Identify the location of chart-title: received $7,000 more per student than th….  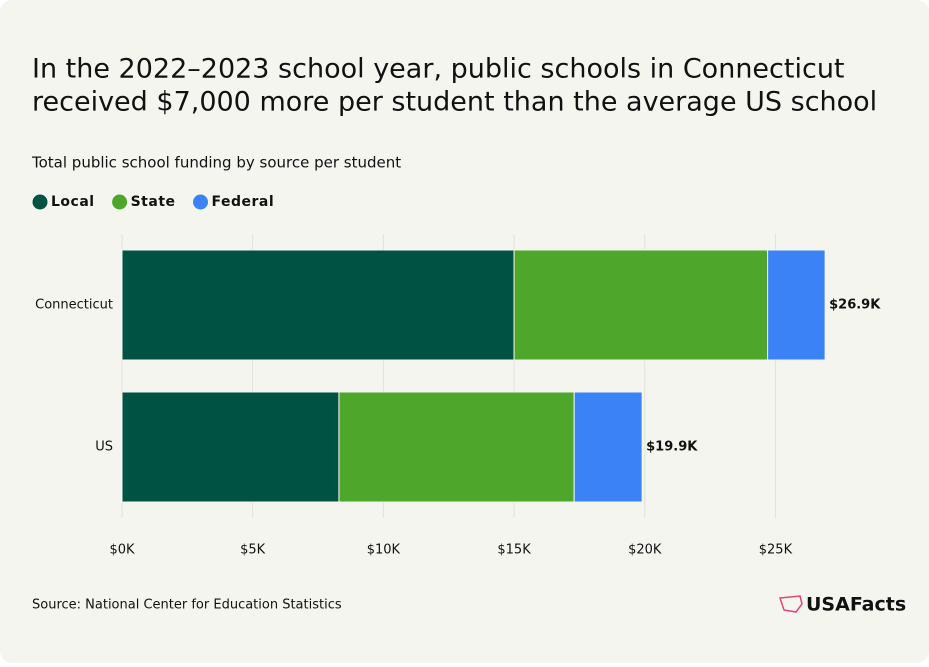
(454, 102).